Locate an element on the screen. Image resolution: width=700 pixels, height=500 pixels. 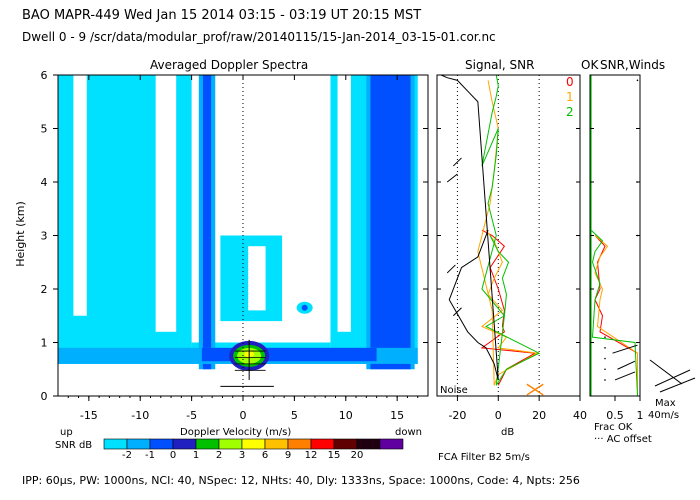
y-tick-label: 5 is located at coordinates (44, 129).